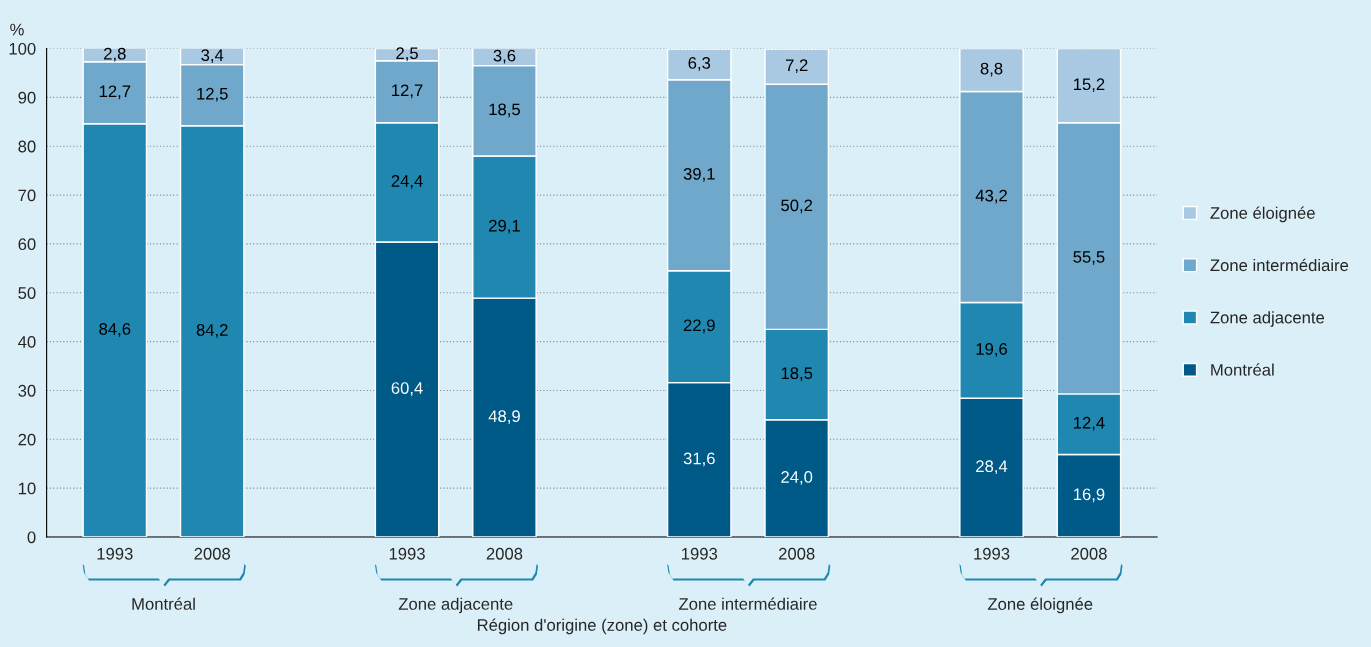  Describe the element at coordinates (797, 206) in the screenshot. I see `data-label: 50,2` at that location.